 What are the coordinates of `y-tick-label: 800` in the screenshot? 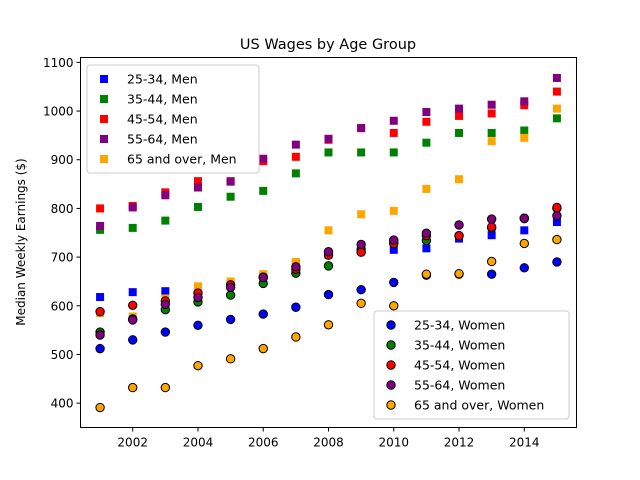 It's located at (62, 209).